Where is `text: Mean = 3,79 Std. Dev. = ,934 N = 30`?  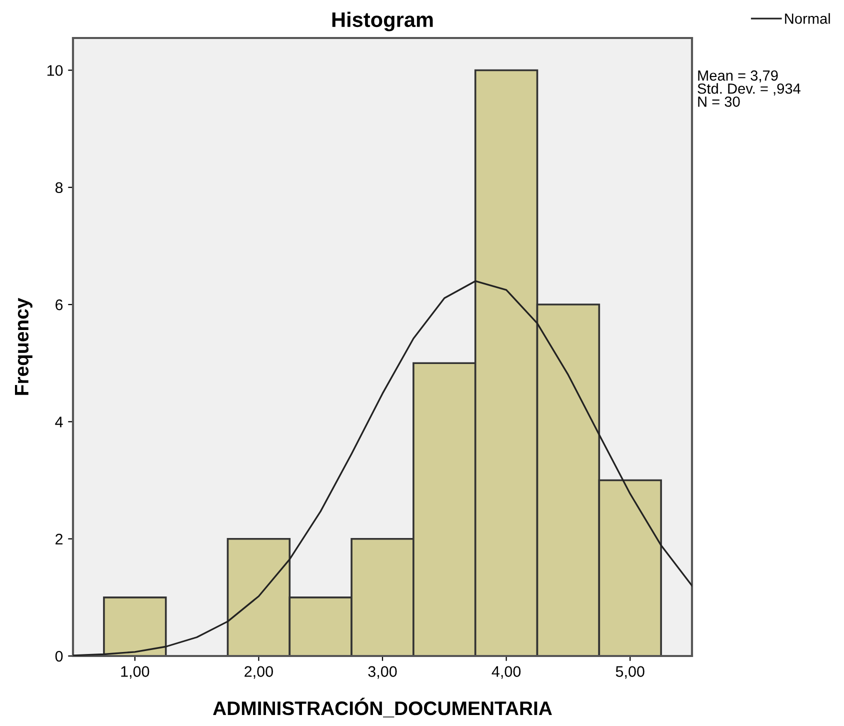
text: Mean = 3,79 Std. Dev. = ,934 N = 30 is located at coordinates (749, 88).